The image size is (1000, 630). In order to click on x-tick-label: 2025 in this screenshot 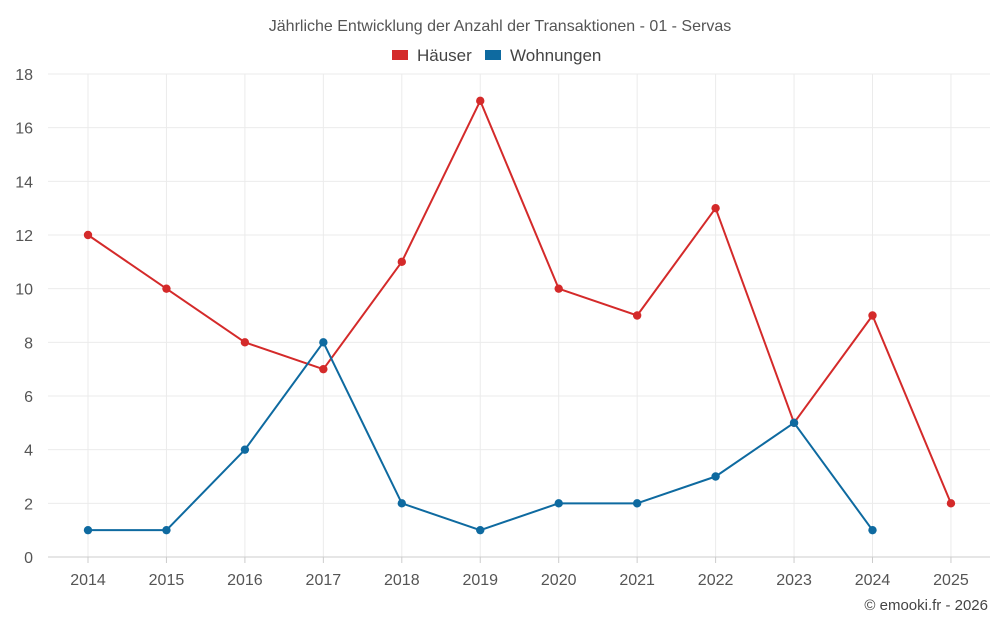, I will do `click(951, 580)`.